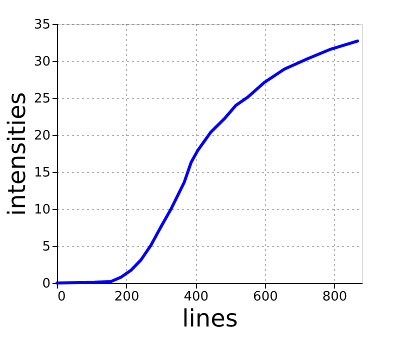  I want to click on y-tick-label: 15, so click(42, 173).